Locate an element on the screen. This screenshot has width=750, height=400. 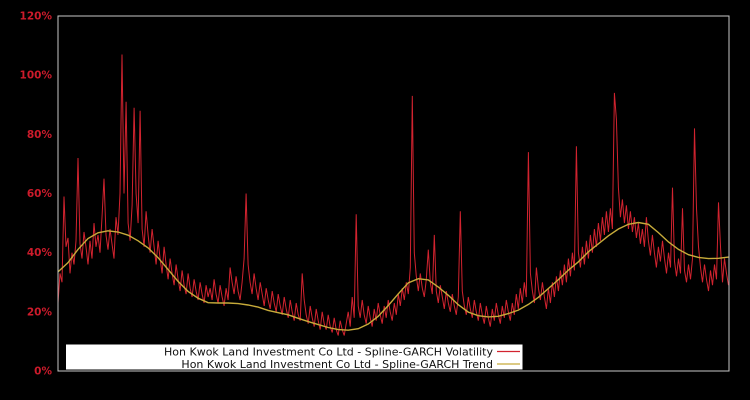
y-axis-tick-label: 0% is located at coordinates (43, 372).